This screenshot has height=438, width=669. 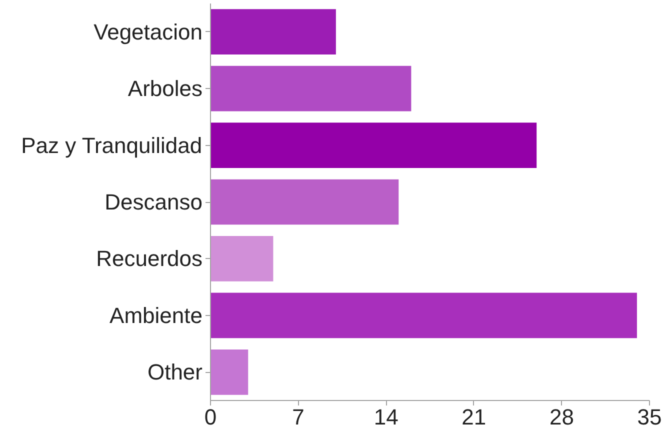 What do you see at coordinates (474, 417) in the screenshot?
I see `x-tick-label: 21` at bounding box center [474, 417].